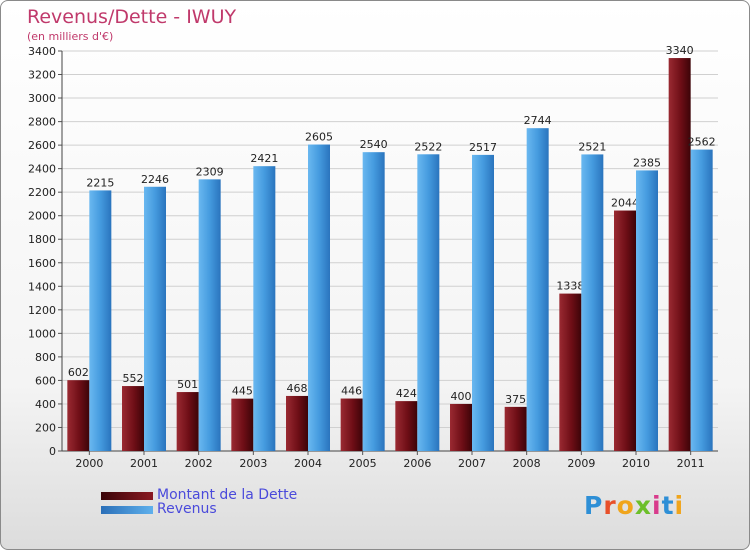 This screenshot has height=550, width=750. I want to click on x-tick-label: 2007, so click(472, 463).